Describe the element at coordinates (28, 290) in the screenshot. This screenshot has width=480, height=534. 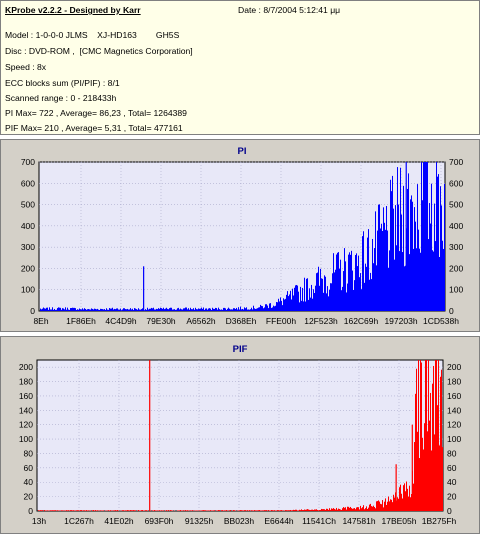
I see `y-tick-label-left: 100` at that location.